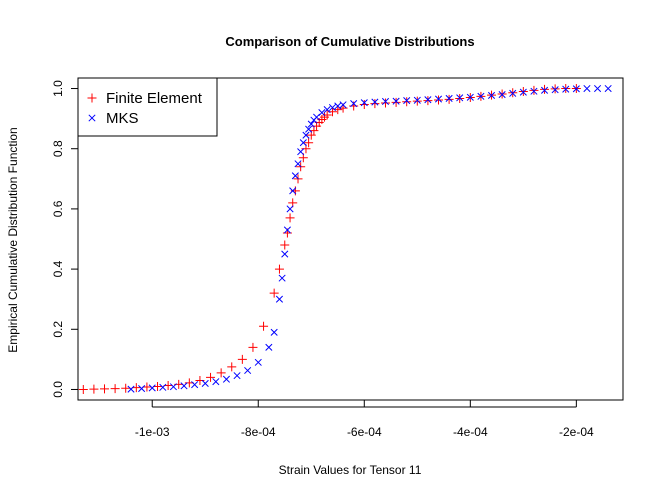 The image size is (662, 503). I want to click on x-tick-label: -2e-04, so click(576, 432).